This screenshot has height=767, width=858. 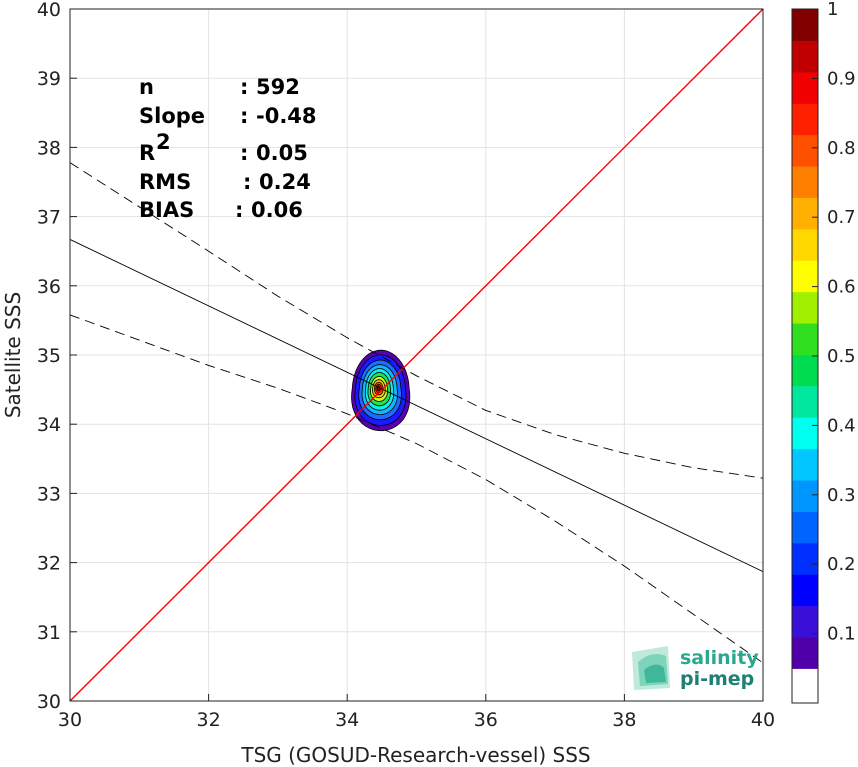 What do you see at coordinates (719, 658) in the screenshot?
I see `logo-line1: salinity` at bounding box center [719, 658].